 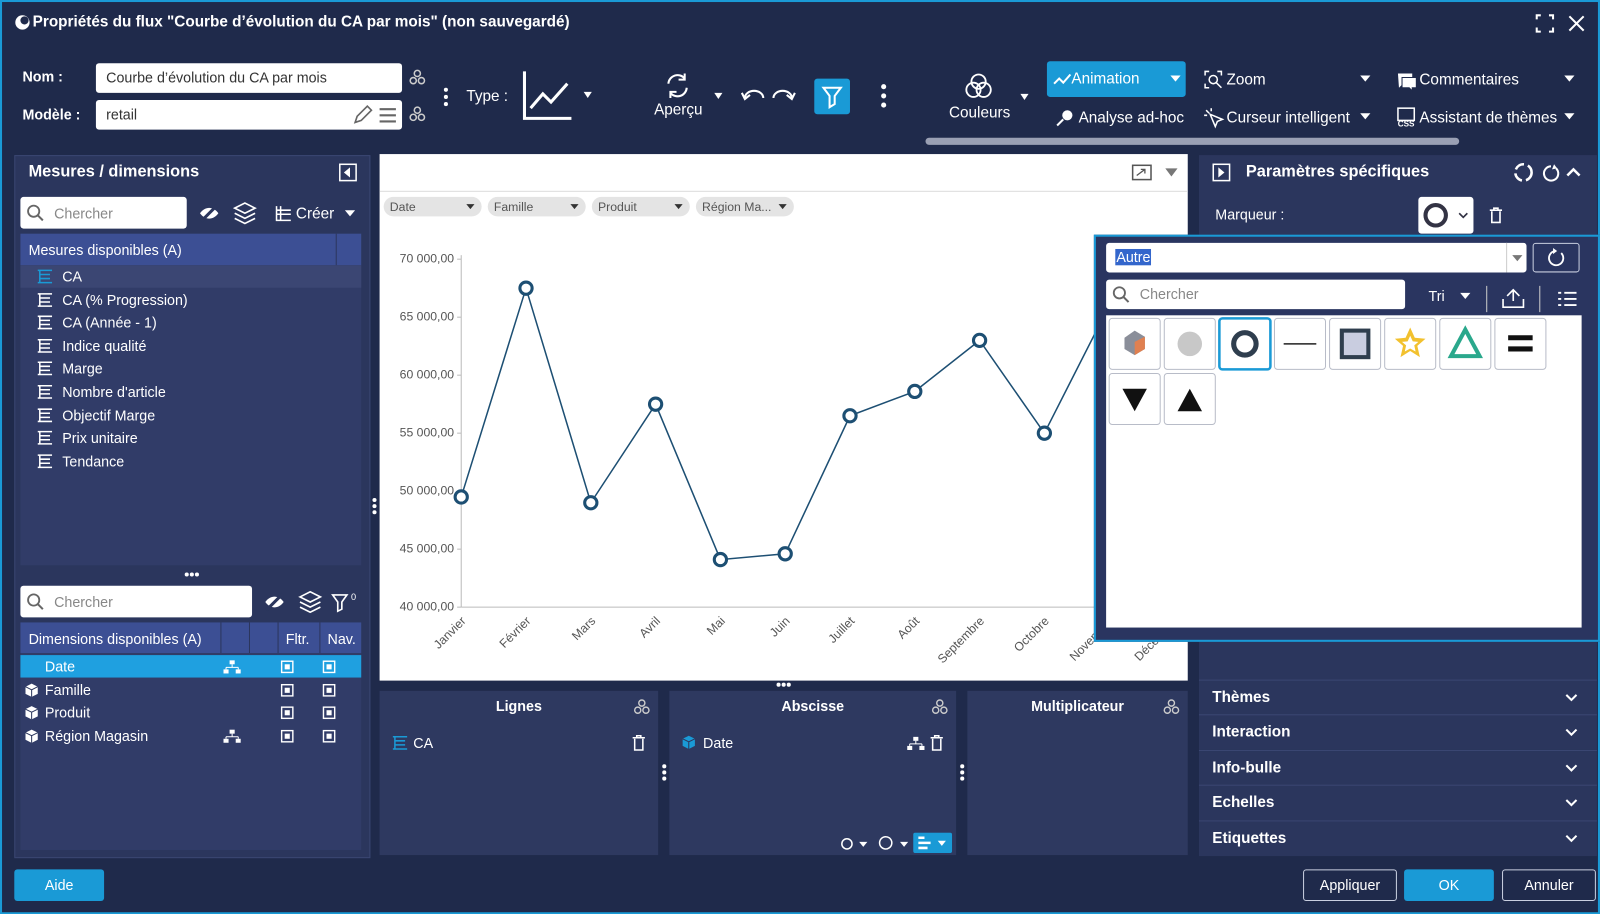 I want to click on window-controls, so click(x=1561, y=23).